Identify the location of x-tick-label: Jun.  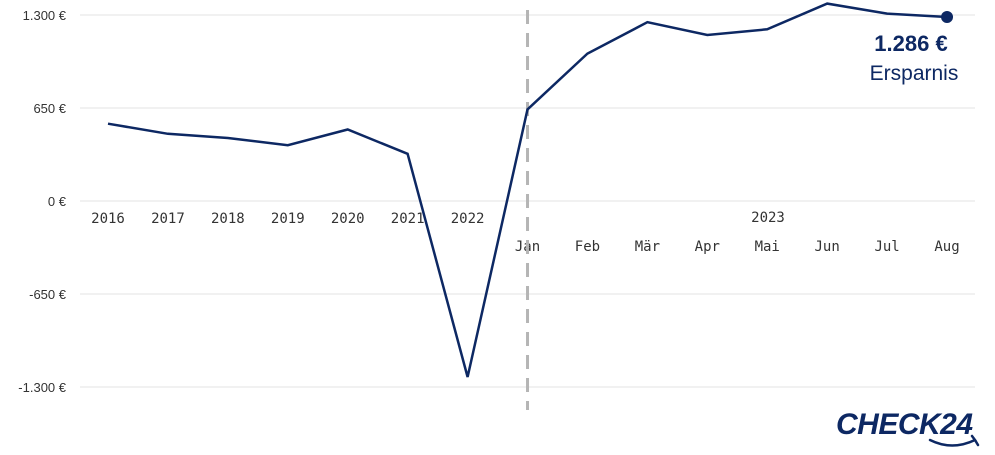
(827, 247).